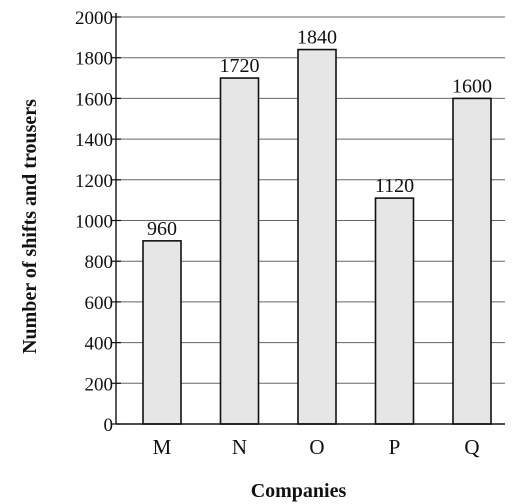 The width and height of the screenshot is (513, 504). I want to click on x-tick-label: M, so click(162, 447).